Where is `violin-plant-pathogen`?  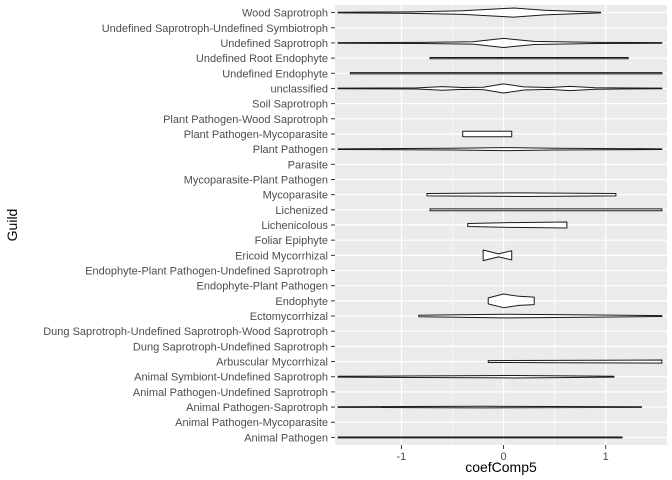 violin-plant-pathogen is located at coordinates (500, 149).